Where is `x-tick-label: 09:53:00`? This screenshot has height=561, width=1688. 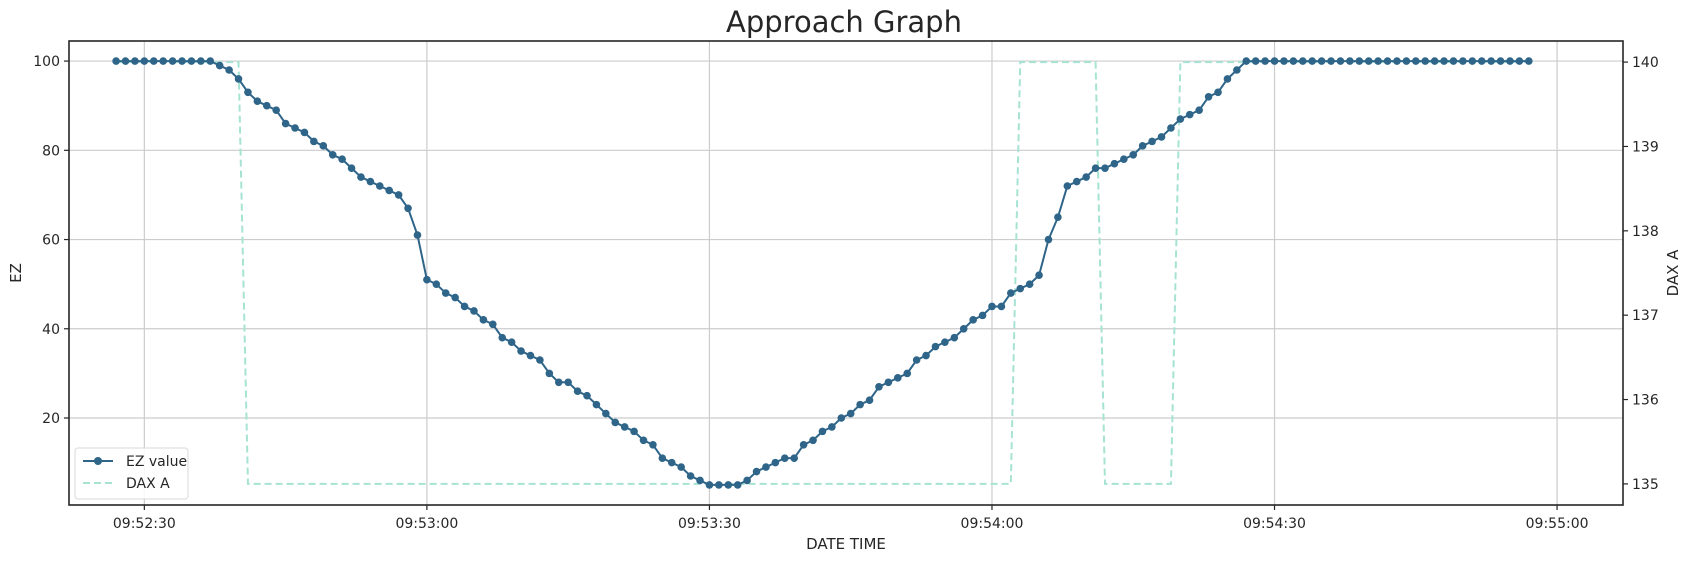 x-tick-label: 09:53:00 is located at coordinates (426, 524).